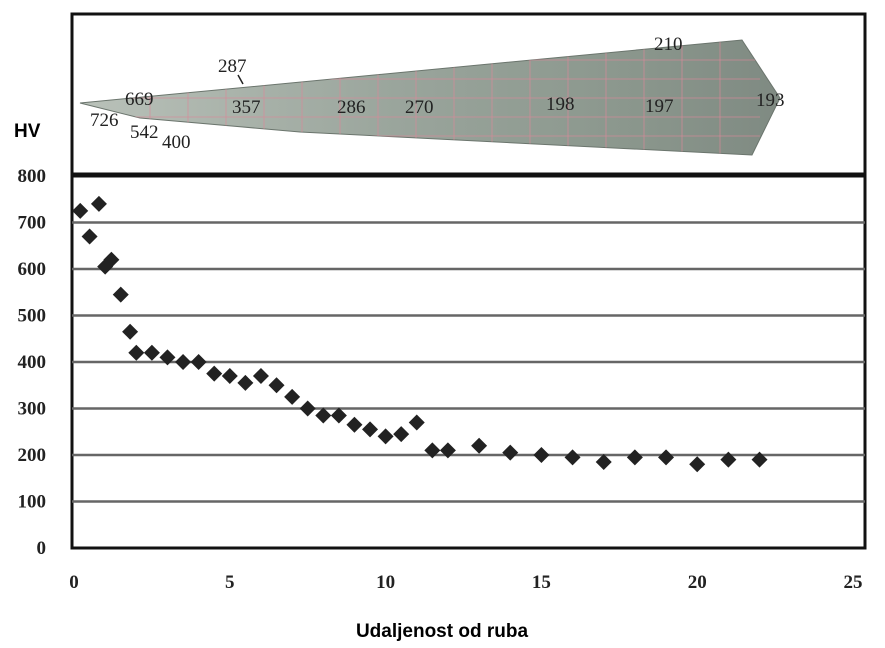 The width and height of the screenshot is (885, 648). I want to click on y-tick-label: 100, so click(32, 502).